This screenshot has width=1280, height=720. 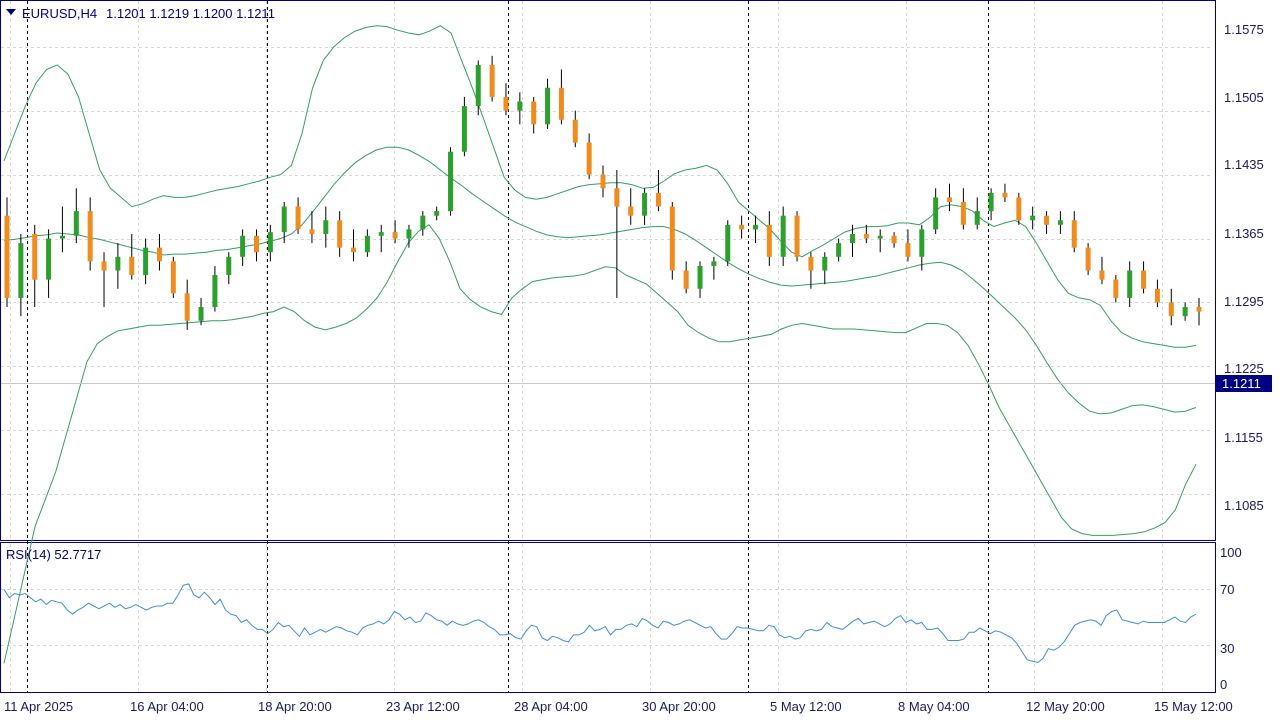 I want to click on chart-header: EURUSD,H4 1.1201 1.1219 1.1200 1.1211, so click(x=140, y=13).